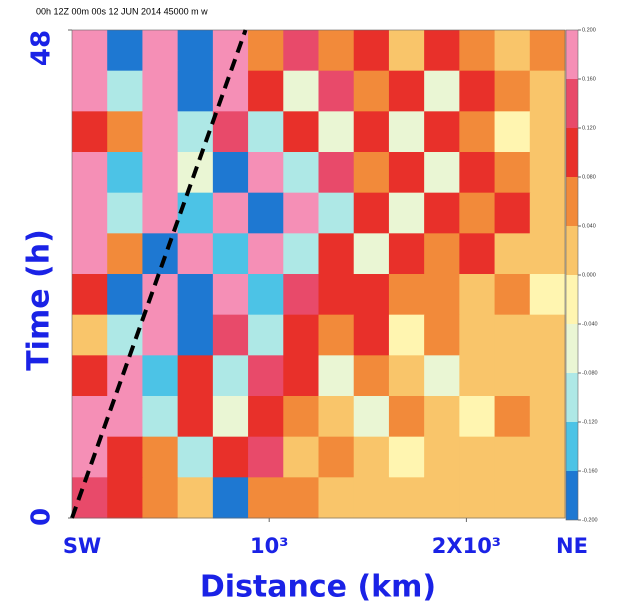 This screenshot has width=617, height=613. Describe the element at coordinates (590, 373) in the screenshot. I see `colorbar-label: -0.080` at that location.